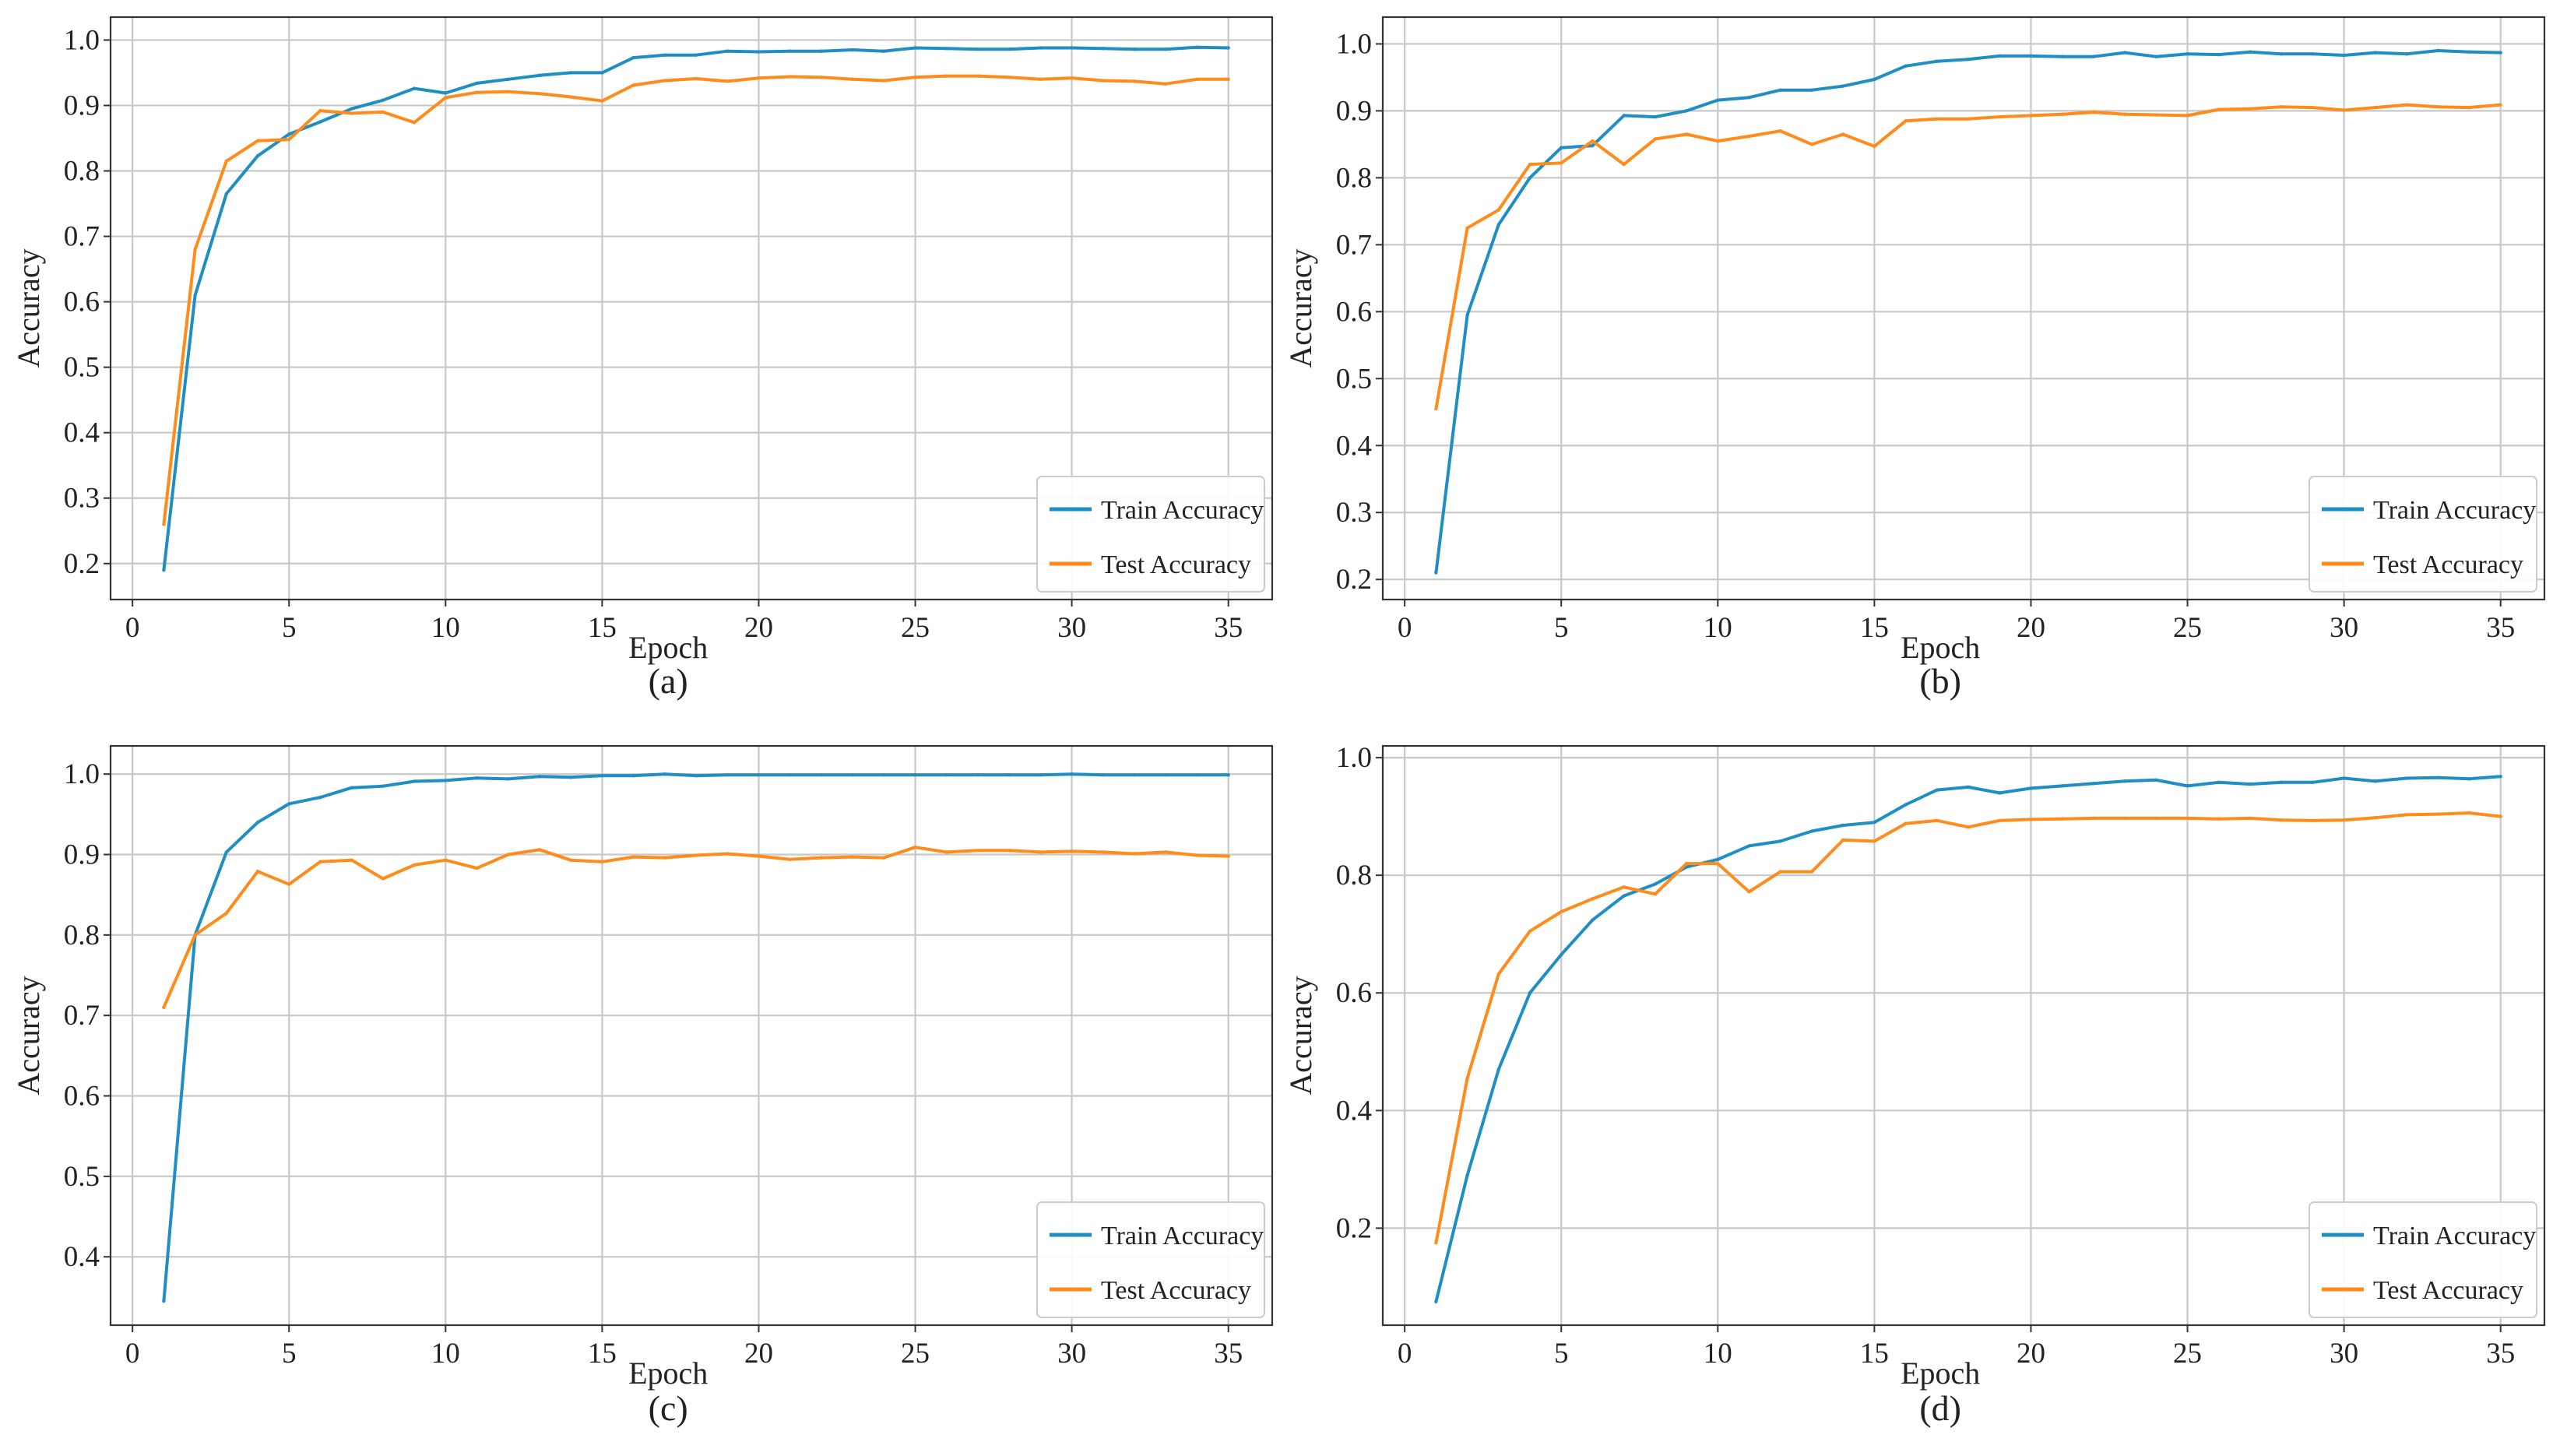  What do you see at coordinates (1354, 44) in the screenshot?
I see `y-tick-label: 1.0` at bounding box center [1354, 44].